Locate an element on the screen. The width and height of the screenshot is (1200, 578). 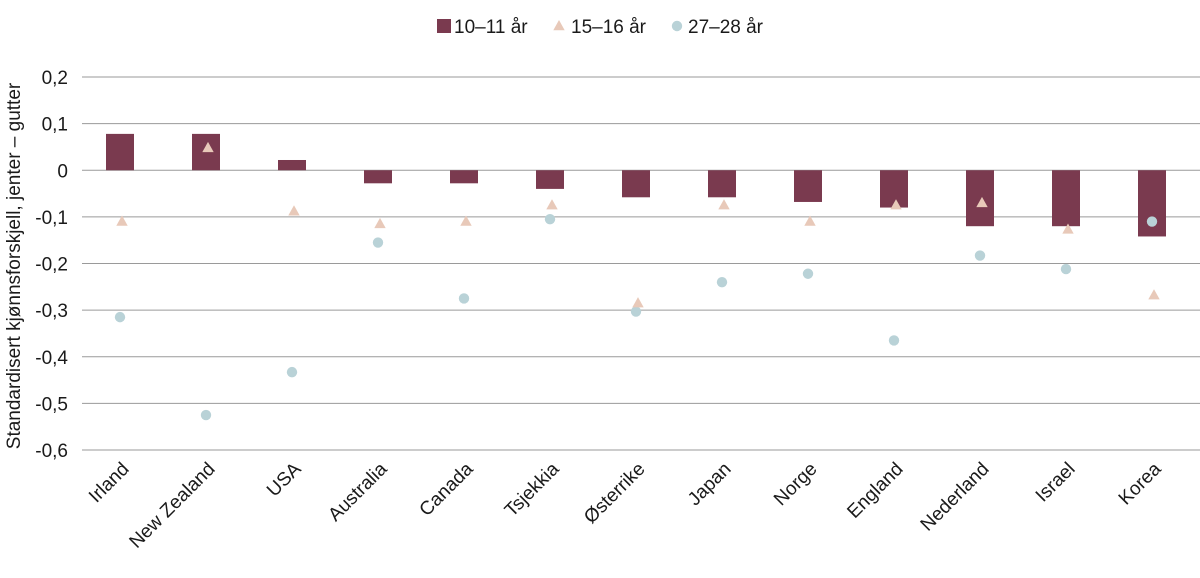
x-category-label: England is located at coordinates (875, 491).